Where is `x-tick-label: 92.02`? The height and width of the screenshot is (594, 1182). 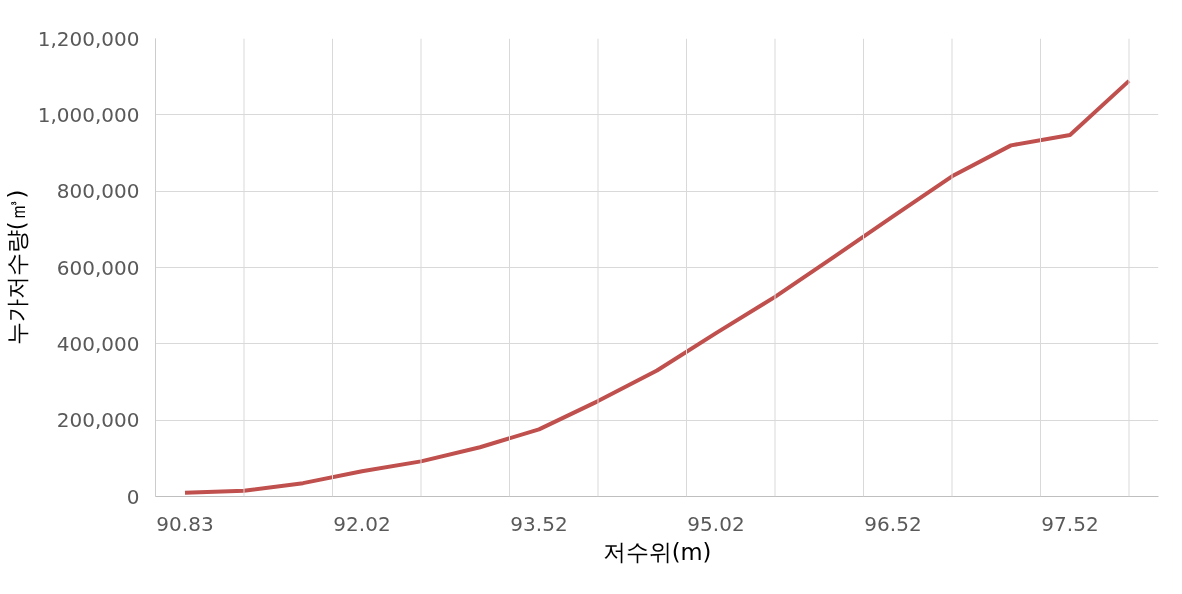
x-tick-label: 92.02 is located at coordinates (362, 523).